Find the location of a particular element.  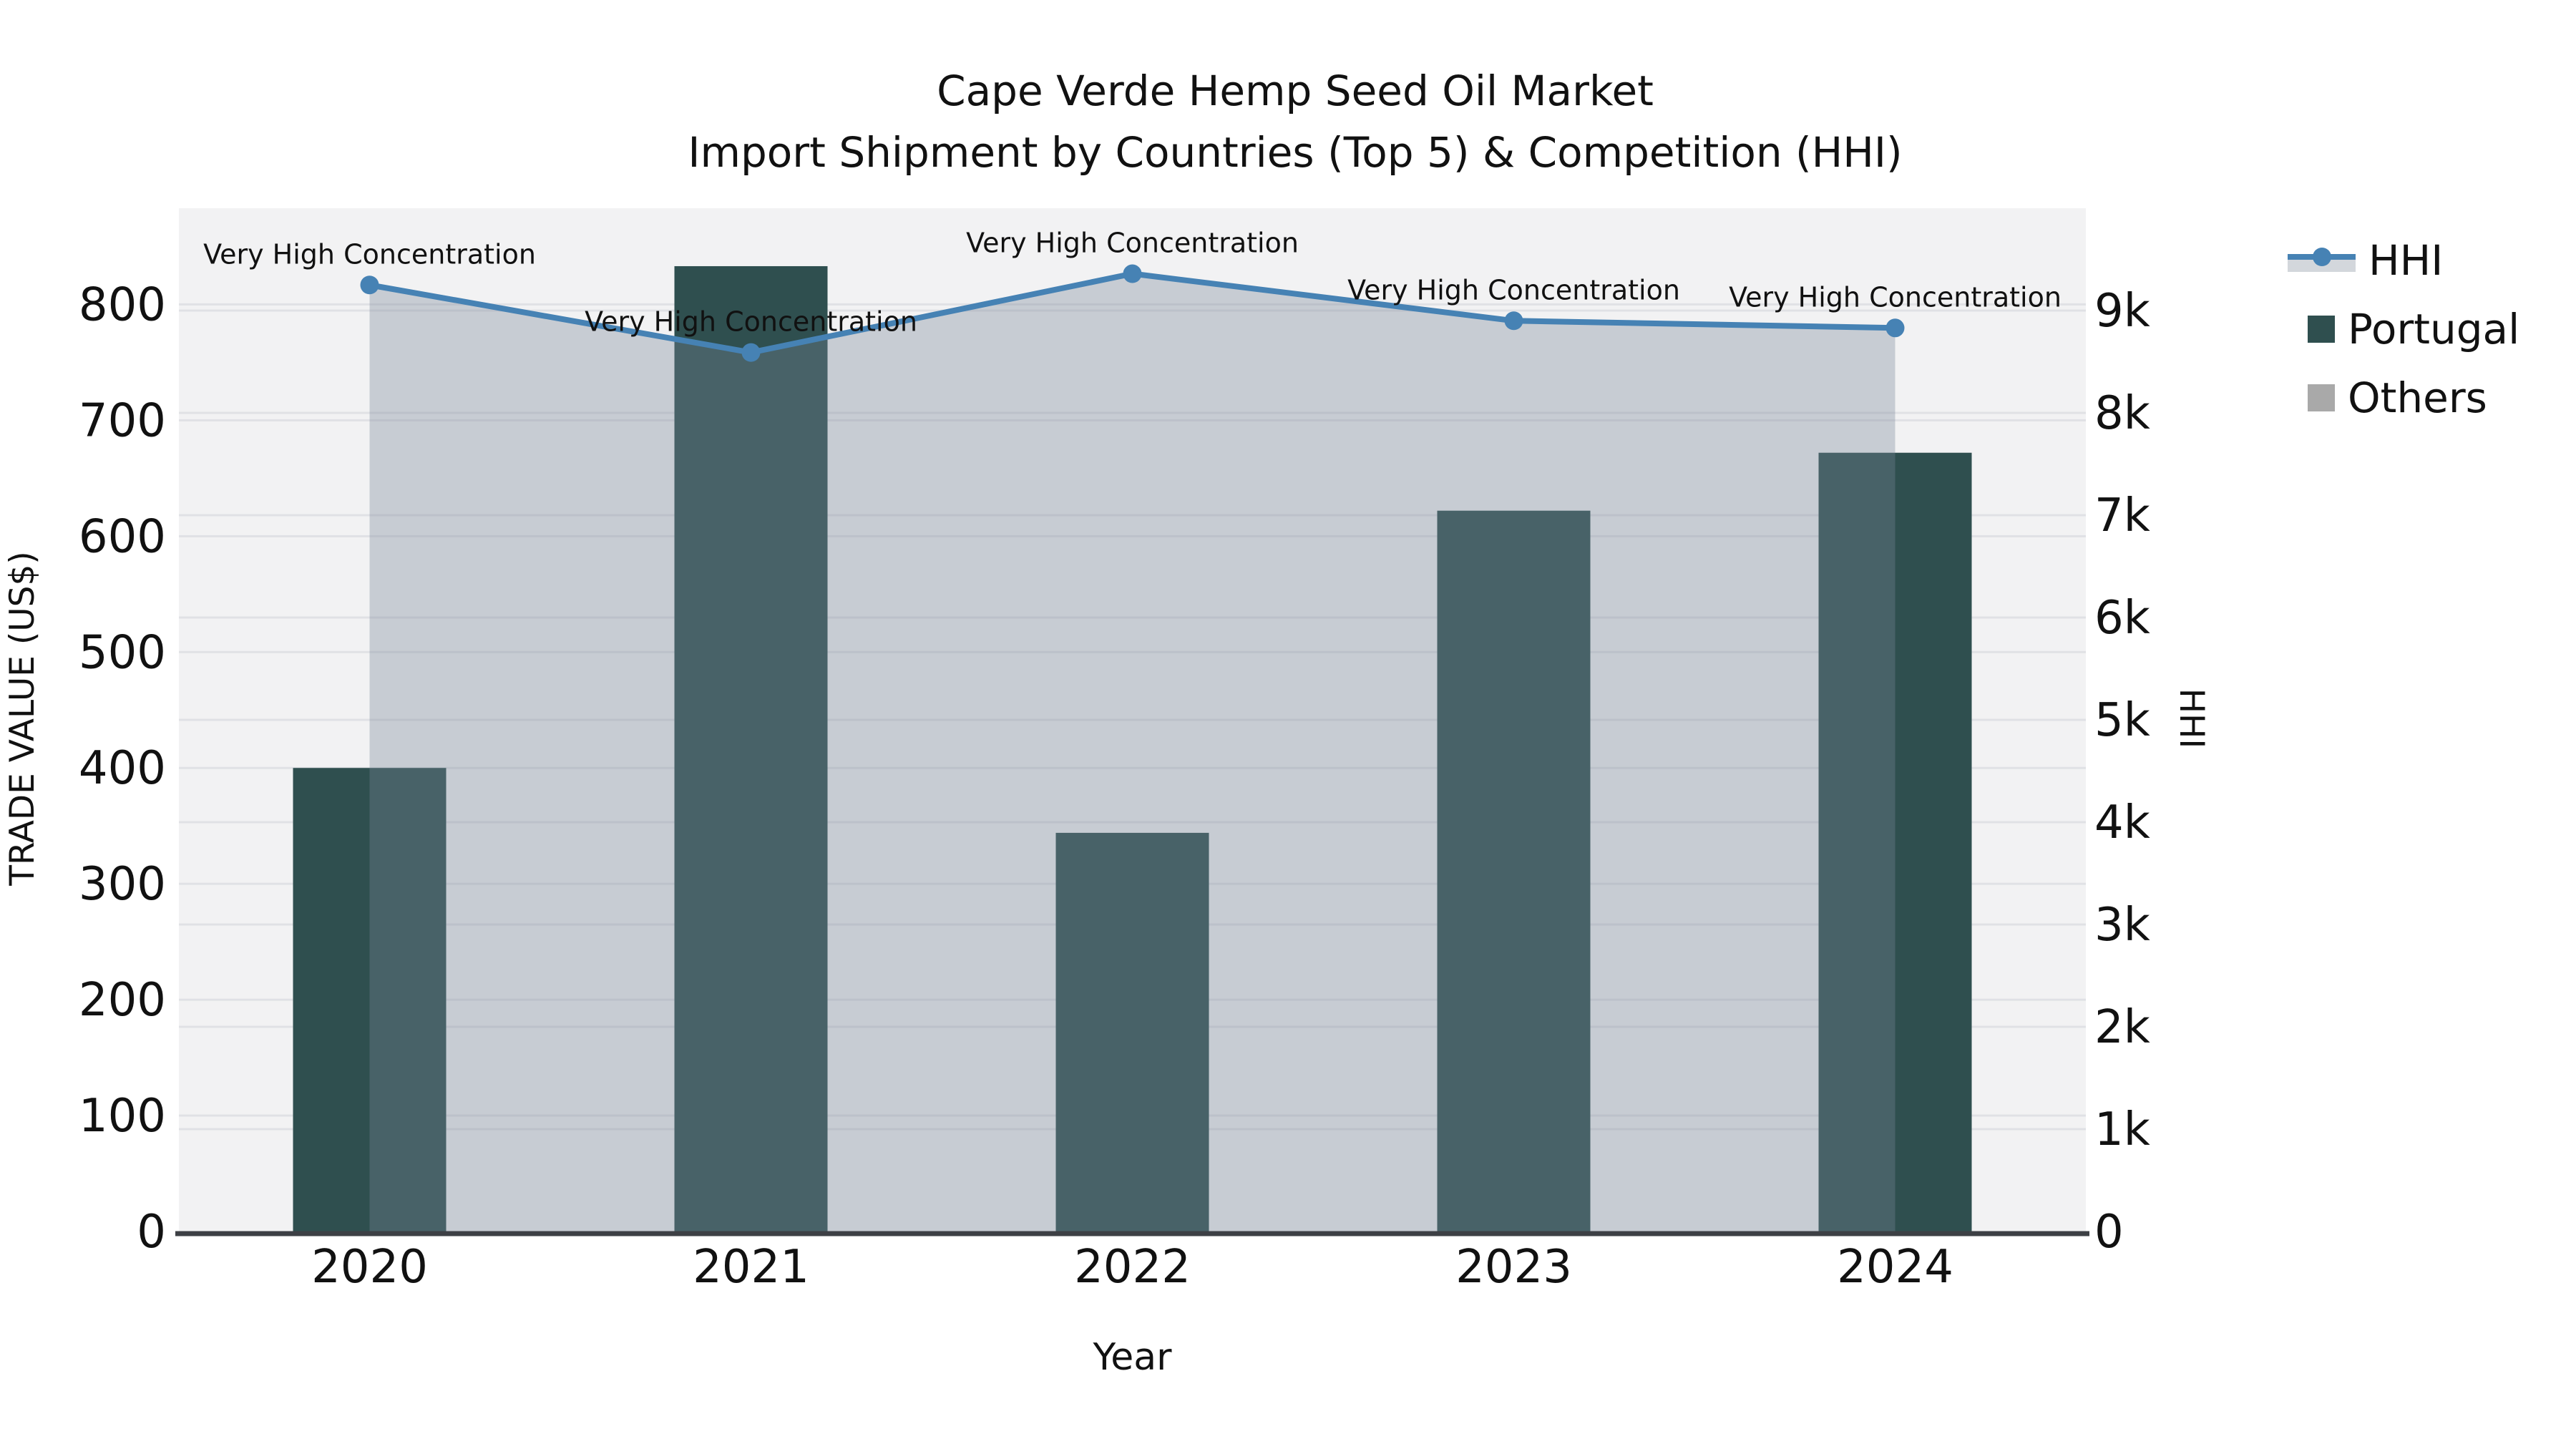

y-left-tick-label: 300 is located at coordinates (122, 884).